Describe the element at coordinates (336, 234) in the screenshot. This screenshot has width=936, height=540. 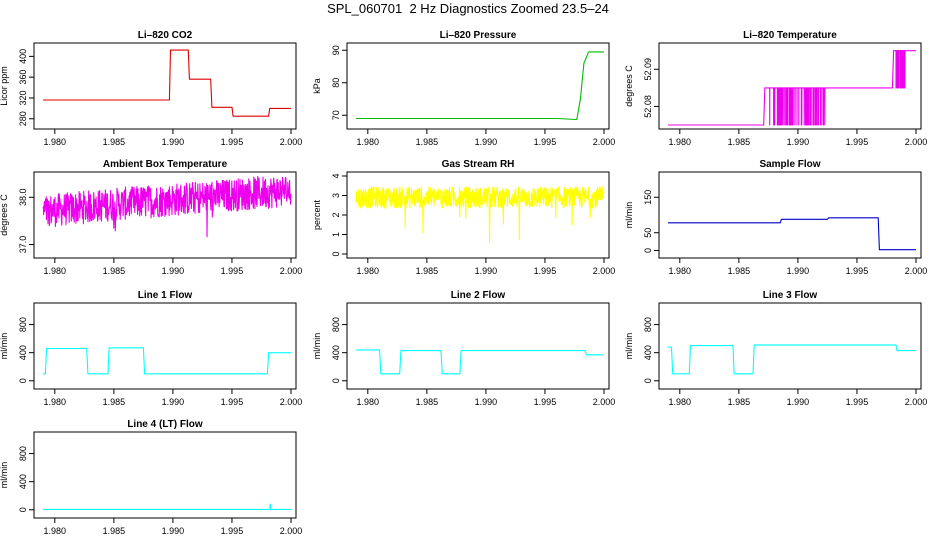
I see `y-tick-label: 1` at that location.